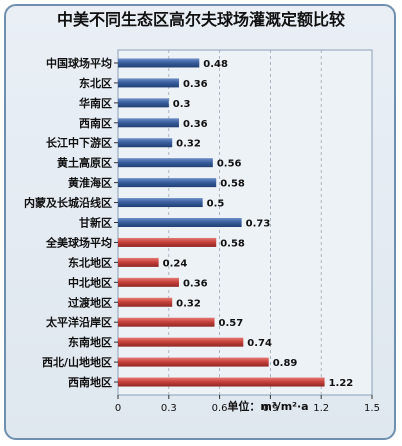 The height and width of the screenshot is (446, 402). What do you see at coordinates (215, 64) in the screenshot?
I see `data-label: 0.48` at bounding box center [215, 64].